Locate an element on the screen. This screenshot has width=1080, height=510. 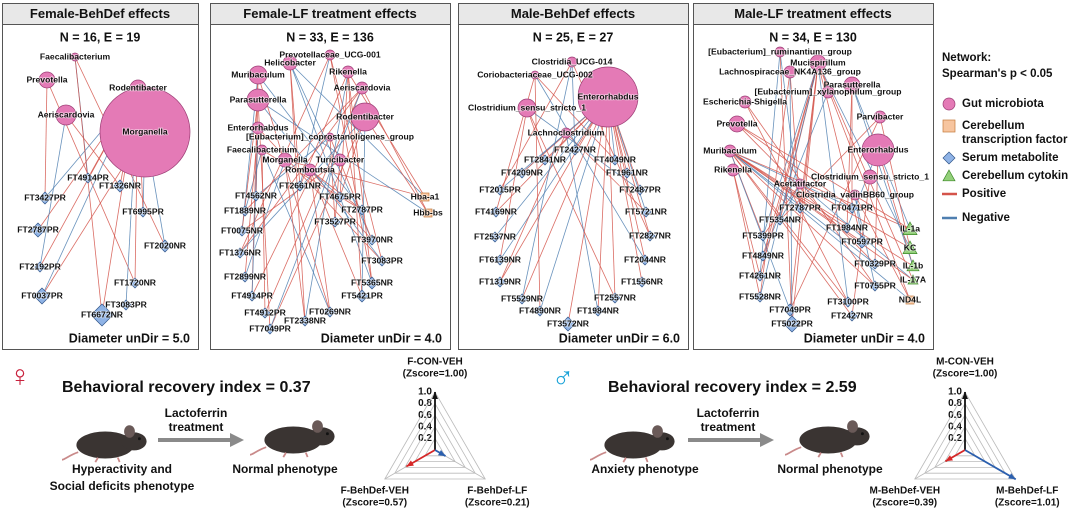
legend-label: Cerebellum is located at coordinates (993, 126).